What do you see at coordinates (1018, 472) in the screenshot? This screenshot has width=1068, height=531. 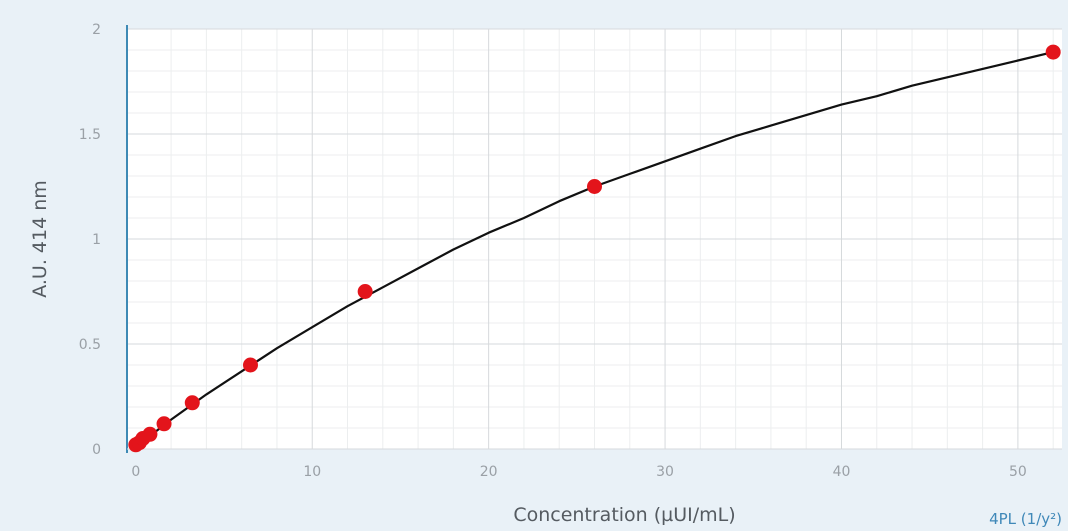 I see `x-tick-label: 50` at bounding box center [1018, 472].